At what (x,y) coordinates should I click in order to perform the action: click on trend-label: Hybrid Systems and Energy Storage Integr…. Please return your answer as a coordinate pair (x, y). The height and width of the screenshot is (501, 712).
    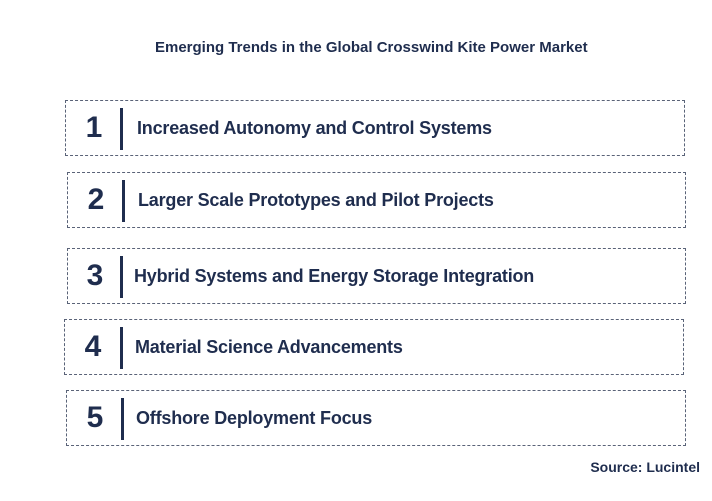
    Looking at the image, I should click on (334, 275).